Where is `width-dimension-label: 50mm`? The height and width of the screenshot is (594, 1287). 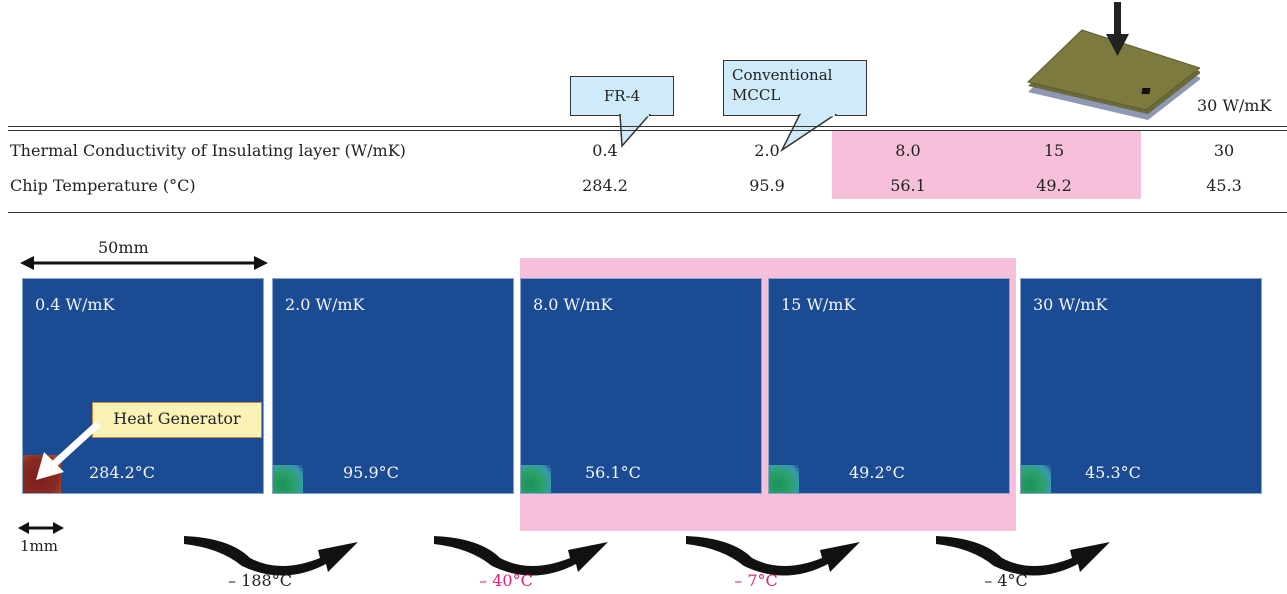
width-dimension-label: 50mm is located at coordinates (123, 247).